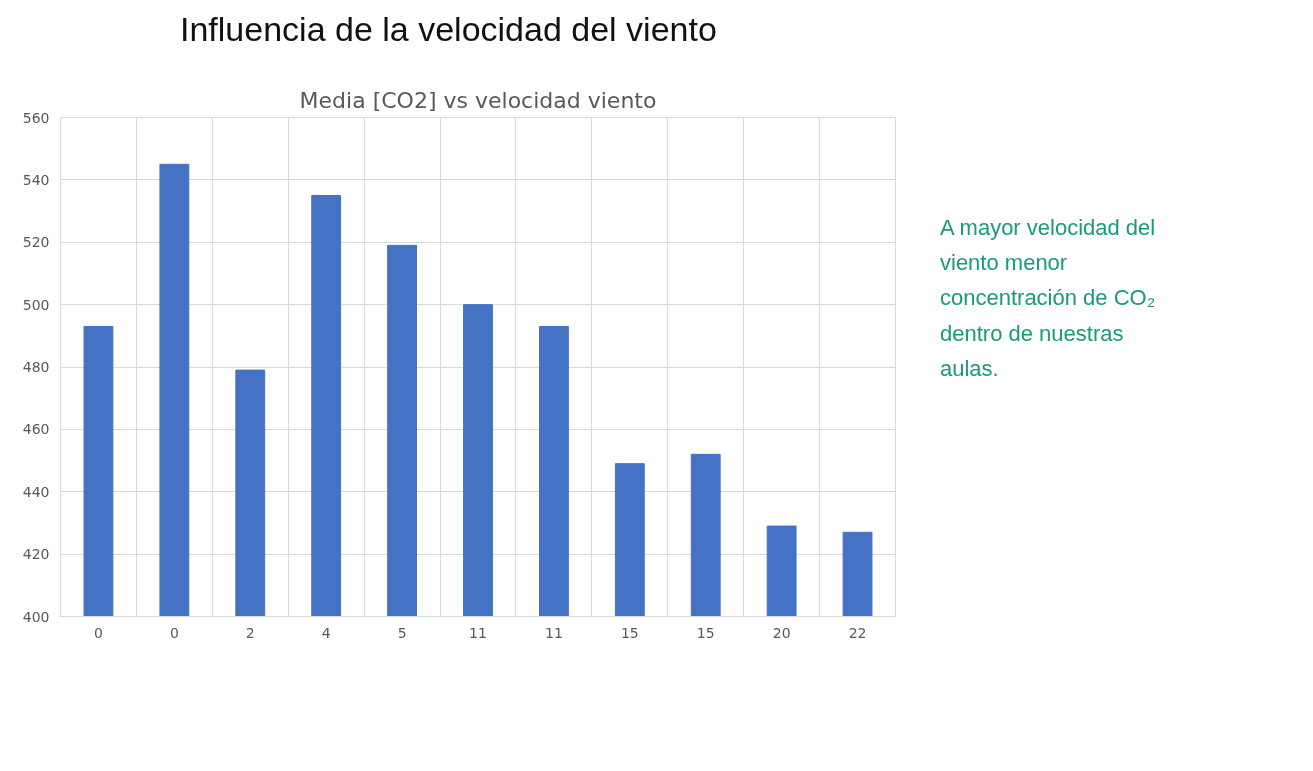 This screenshot has width=1313, height=771. I want to click on y-tick-label: 420, so click(36, 554).